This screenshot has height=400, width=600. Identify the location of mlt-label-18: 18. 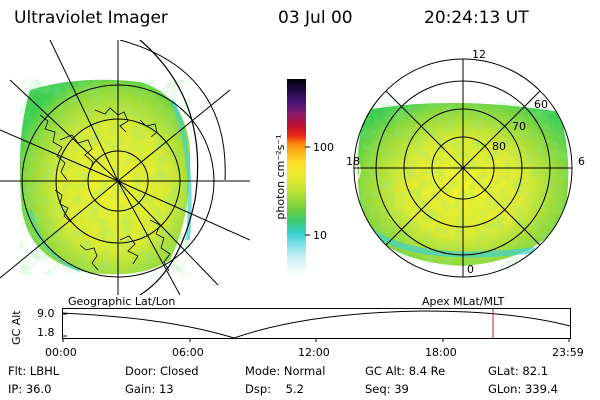
(353, 161).